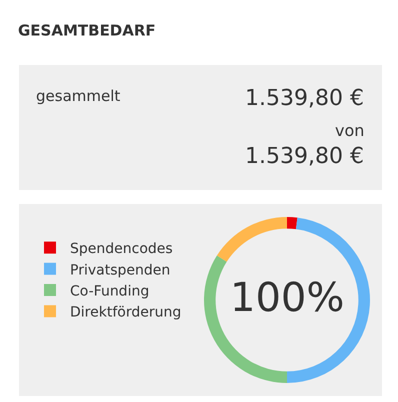 Image resolution: width=398 pixels, height=402 pixels. What do you see at coordinates (78, 96) in the screenshot?
I see `text: gesammelt` at bounding box center [78, 96].